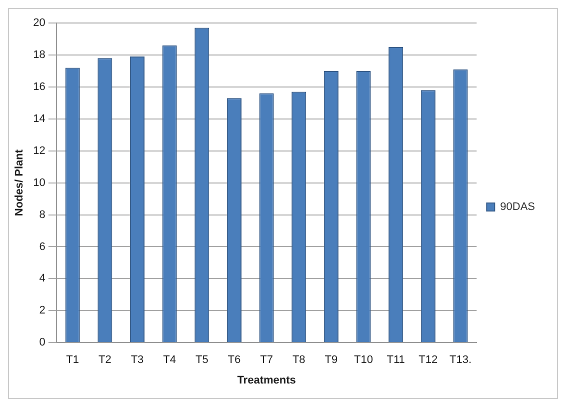 The width and height of the screenshot is (566, 407). I want to click on y-tick-label: 14, so click(39, 118).